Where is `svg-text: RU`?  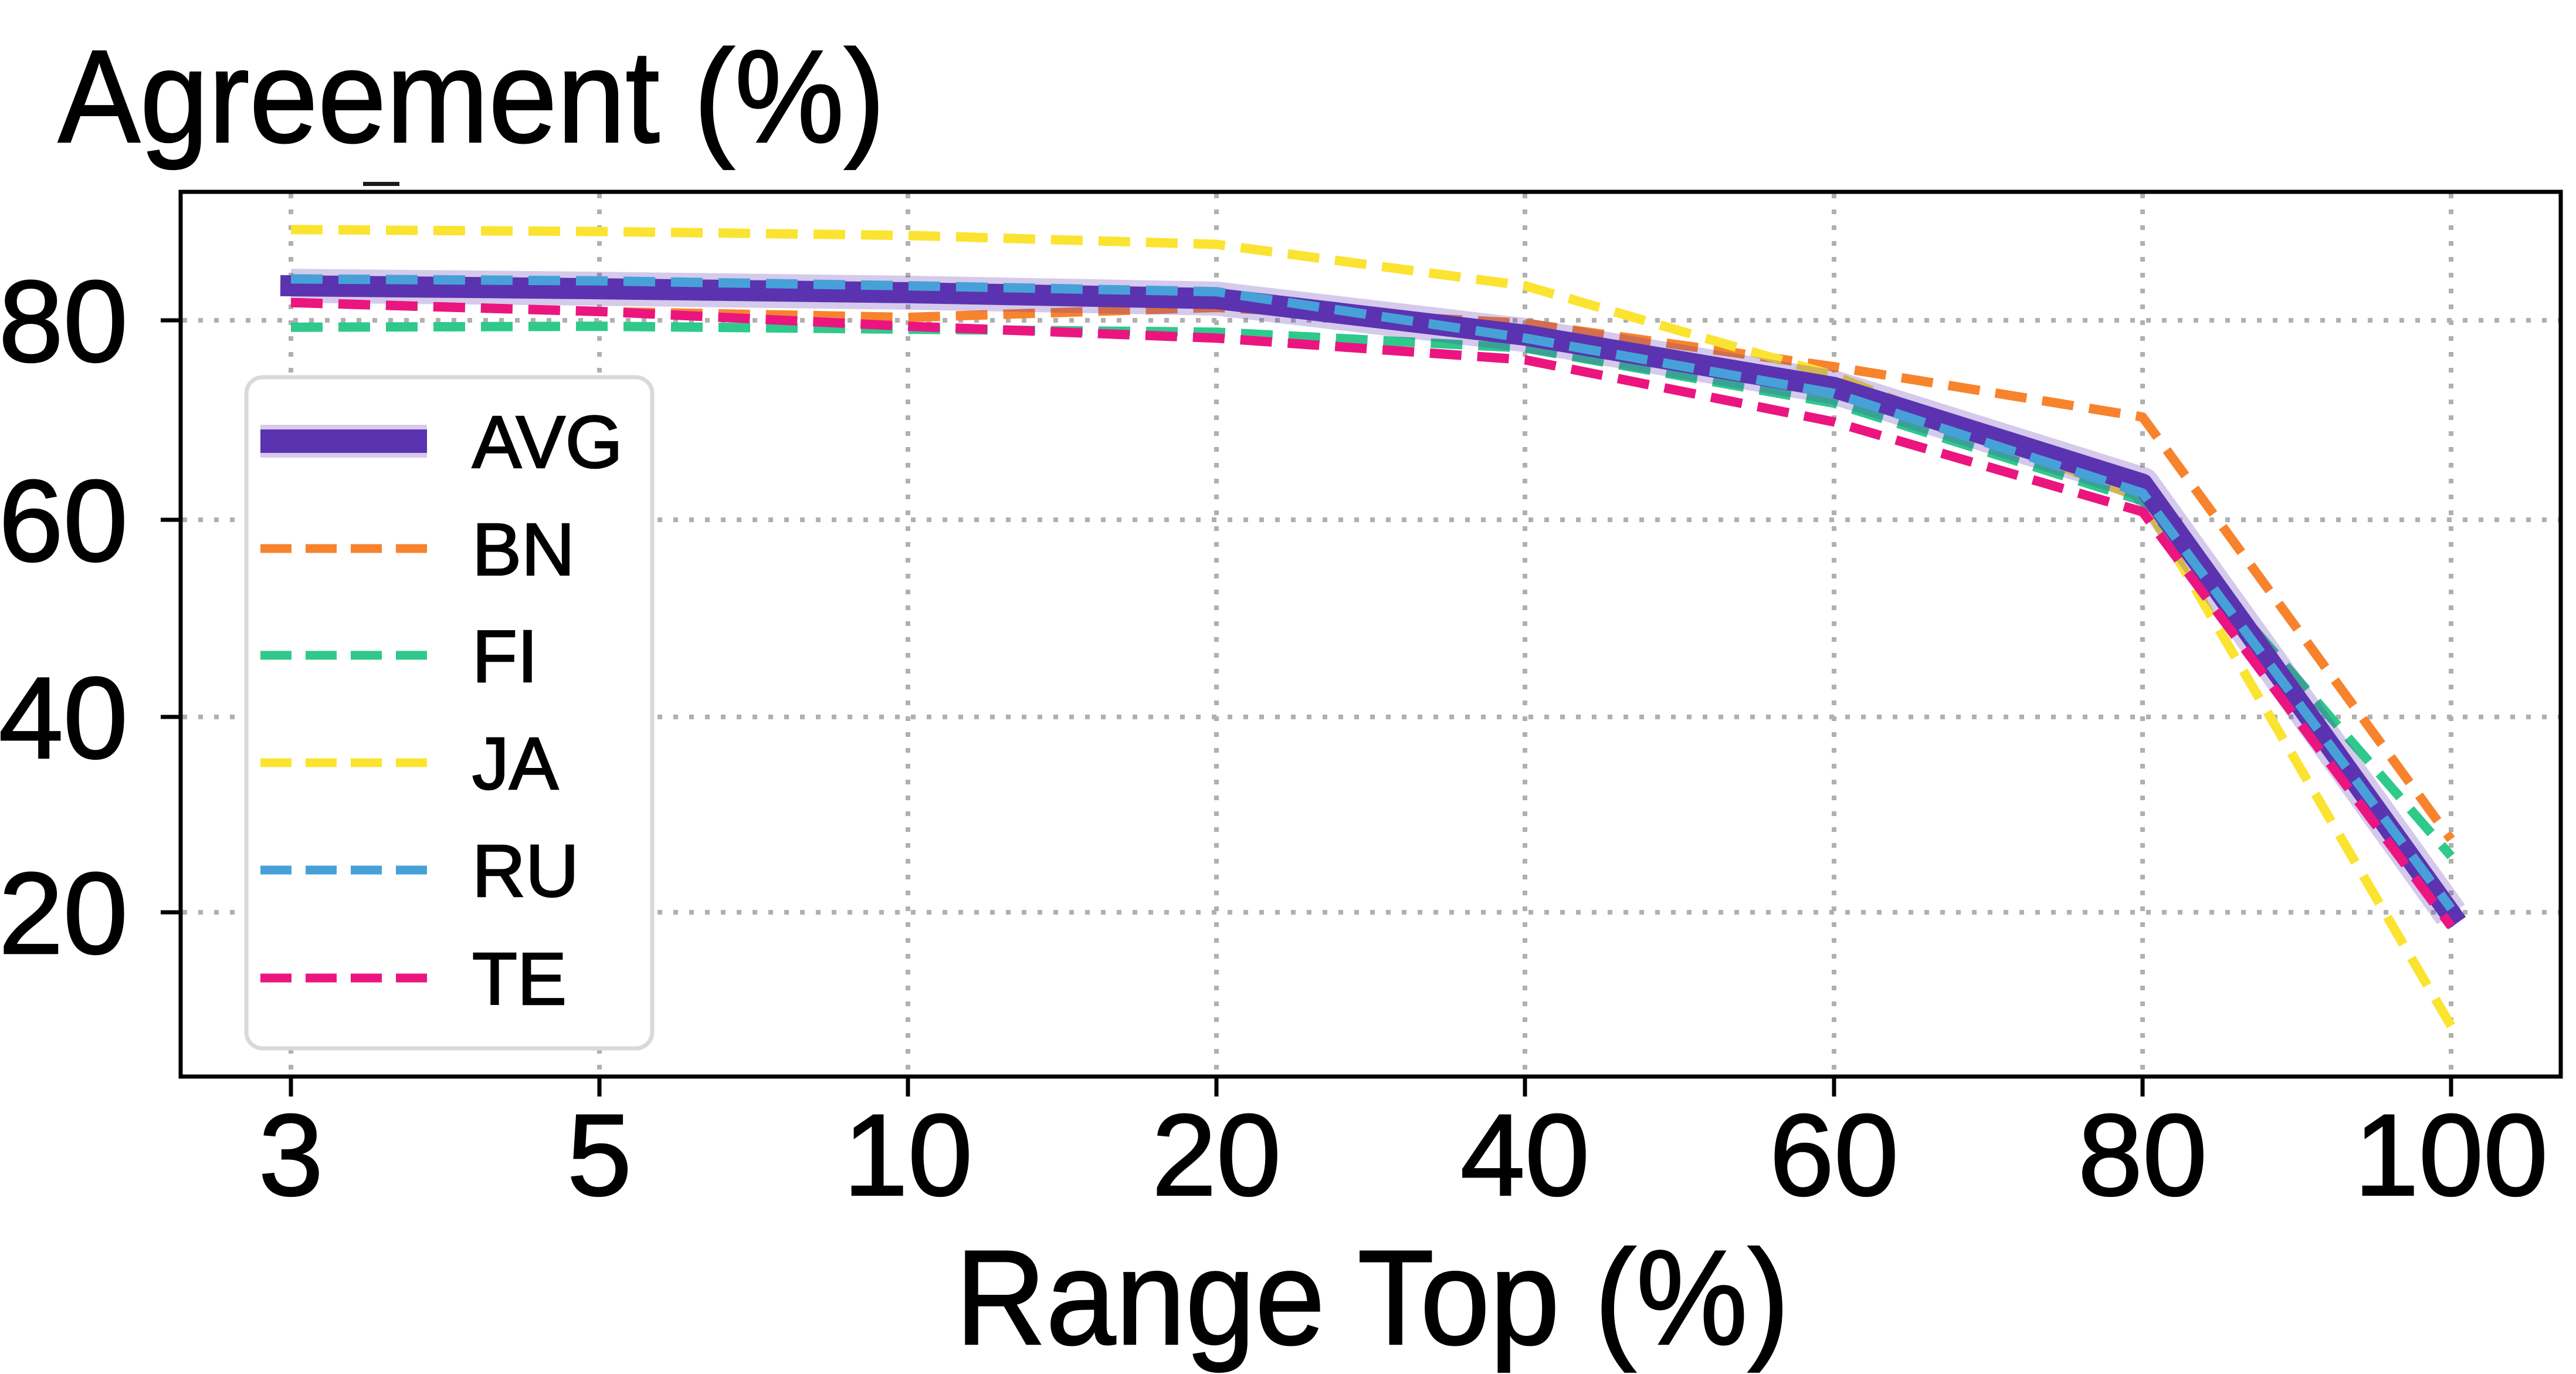
svg-text: RU is located at coordinates (525, 871).